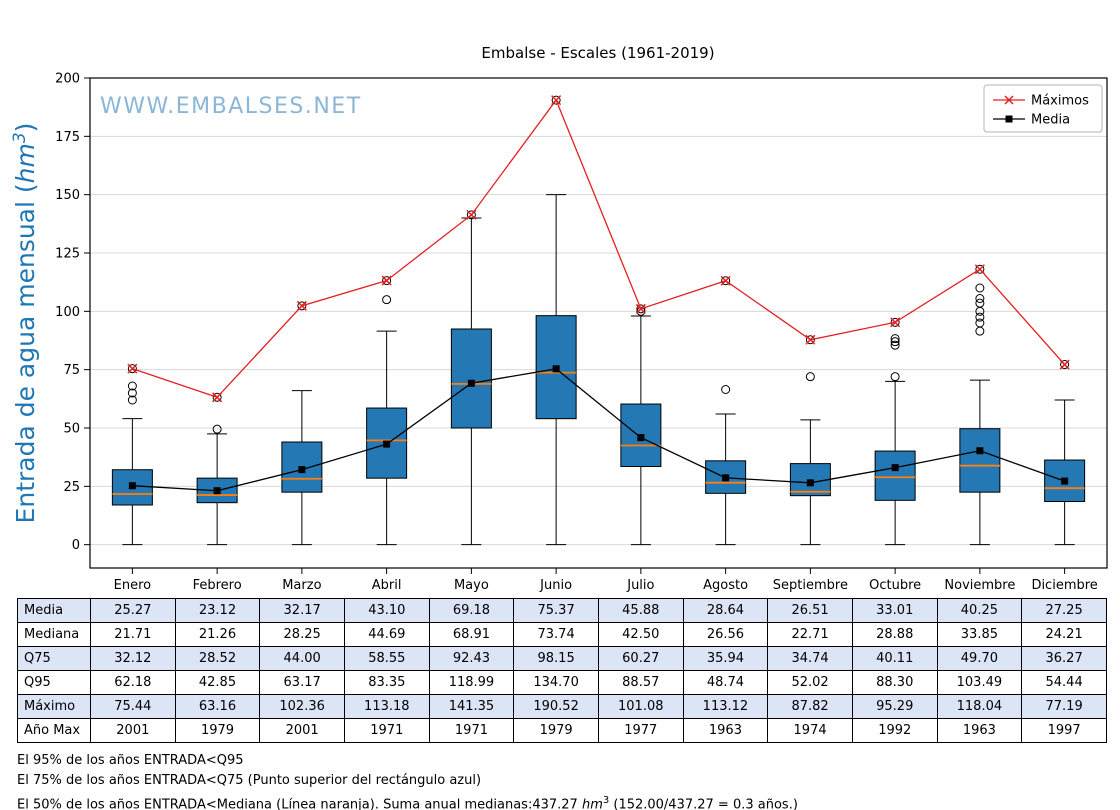 This screenshot has width=1120, height=810. I want to click on y-tick-label: 200, so click(67, 79).